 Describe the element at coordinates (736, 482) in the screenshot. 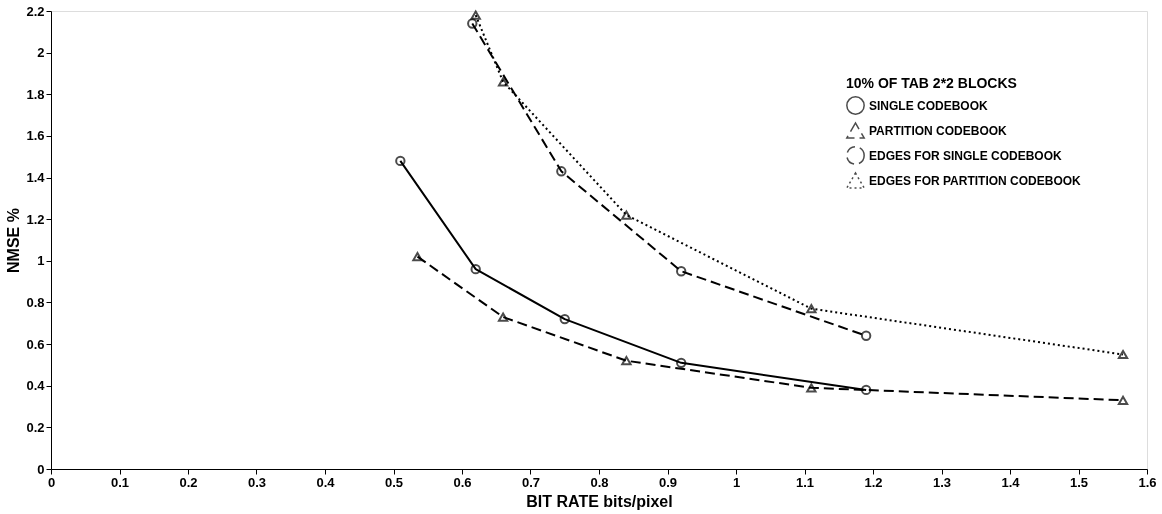

I see `x-tick-label: 1` at that location.